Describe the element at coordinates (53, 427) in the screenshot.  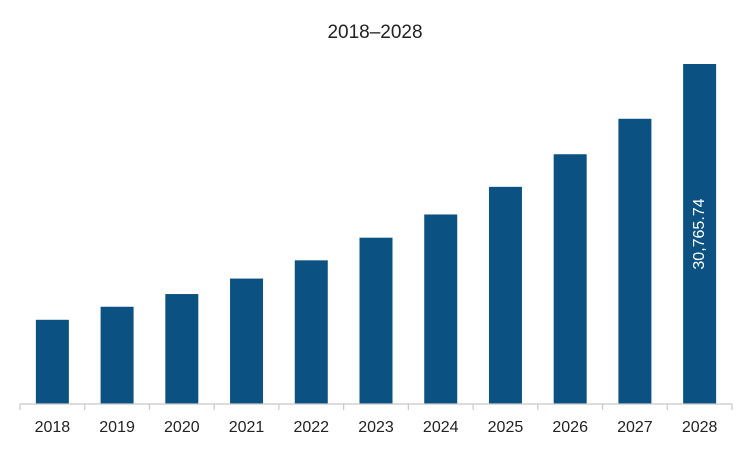
I see `x-tick-label: 2018` at that location.